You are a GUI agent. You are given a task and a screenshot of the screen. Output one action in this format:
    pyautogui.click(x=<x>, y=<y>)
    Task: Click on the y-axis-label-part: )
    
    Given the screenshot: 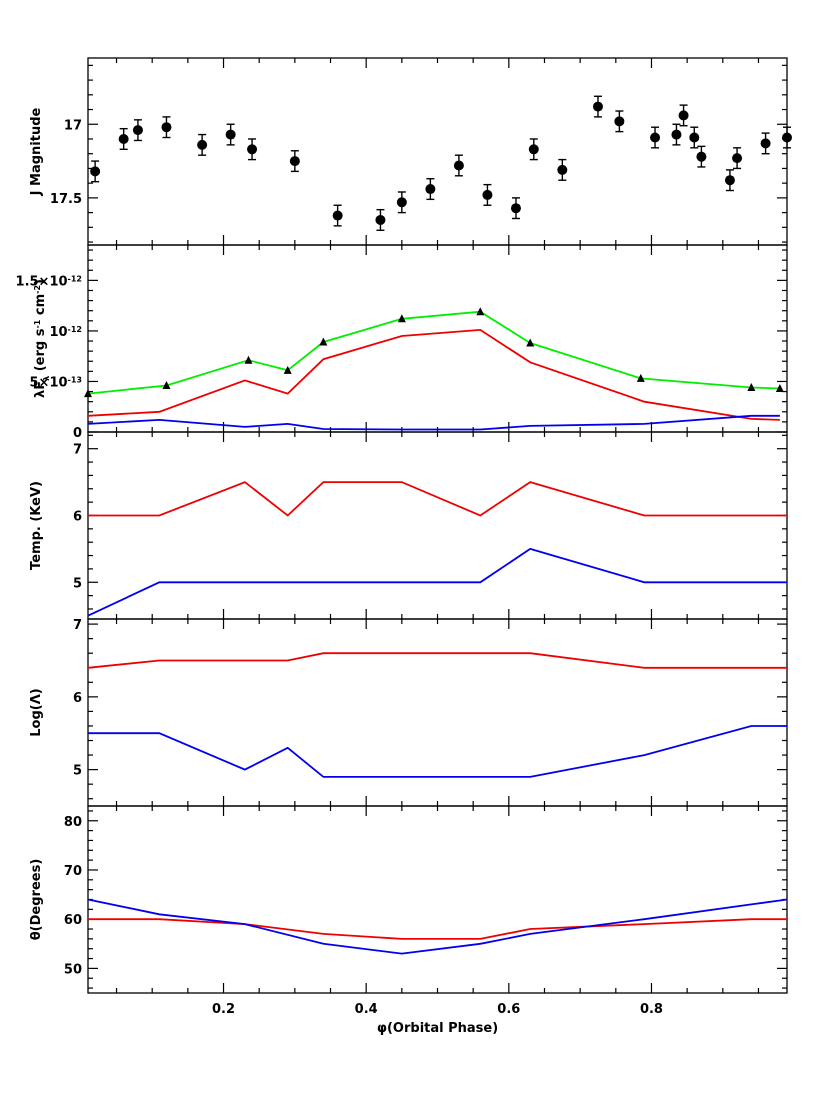 What is the action you would take?
    pyautogui.click(x=40, y=282)
    